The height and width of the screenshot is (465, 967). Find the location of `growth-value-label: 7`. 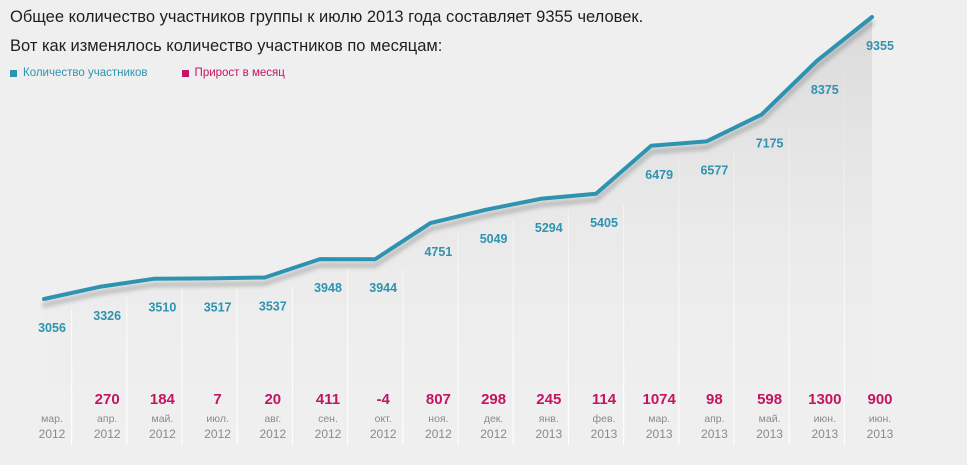

growth-value-label: 7 is located at coordinates (217, 399).